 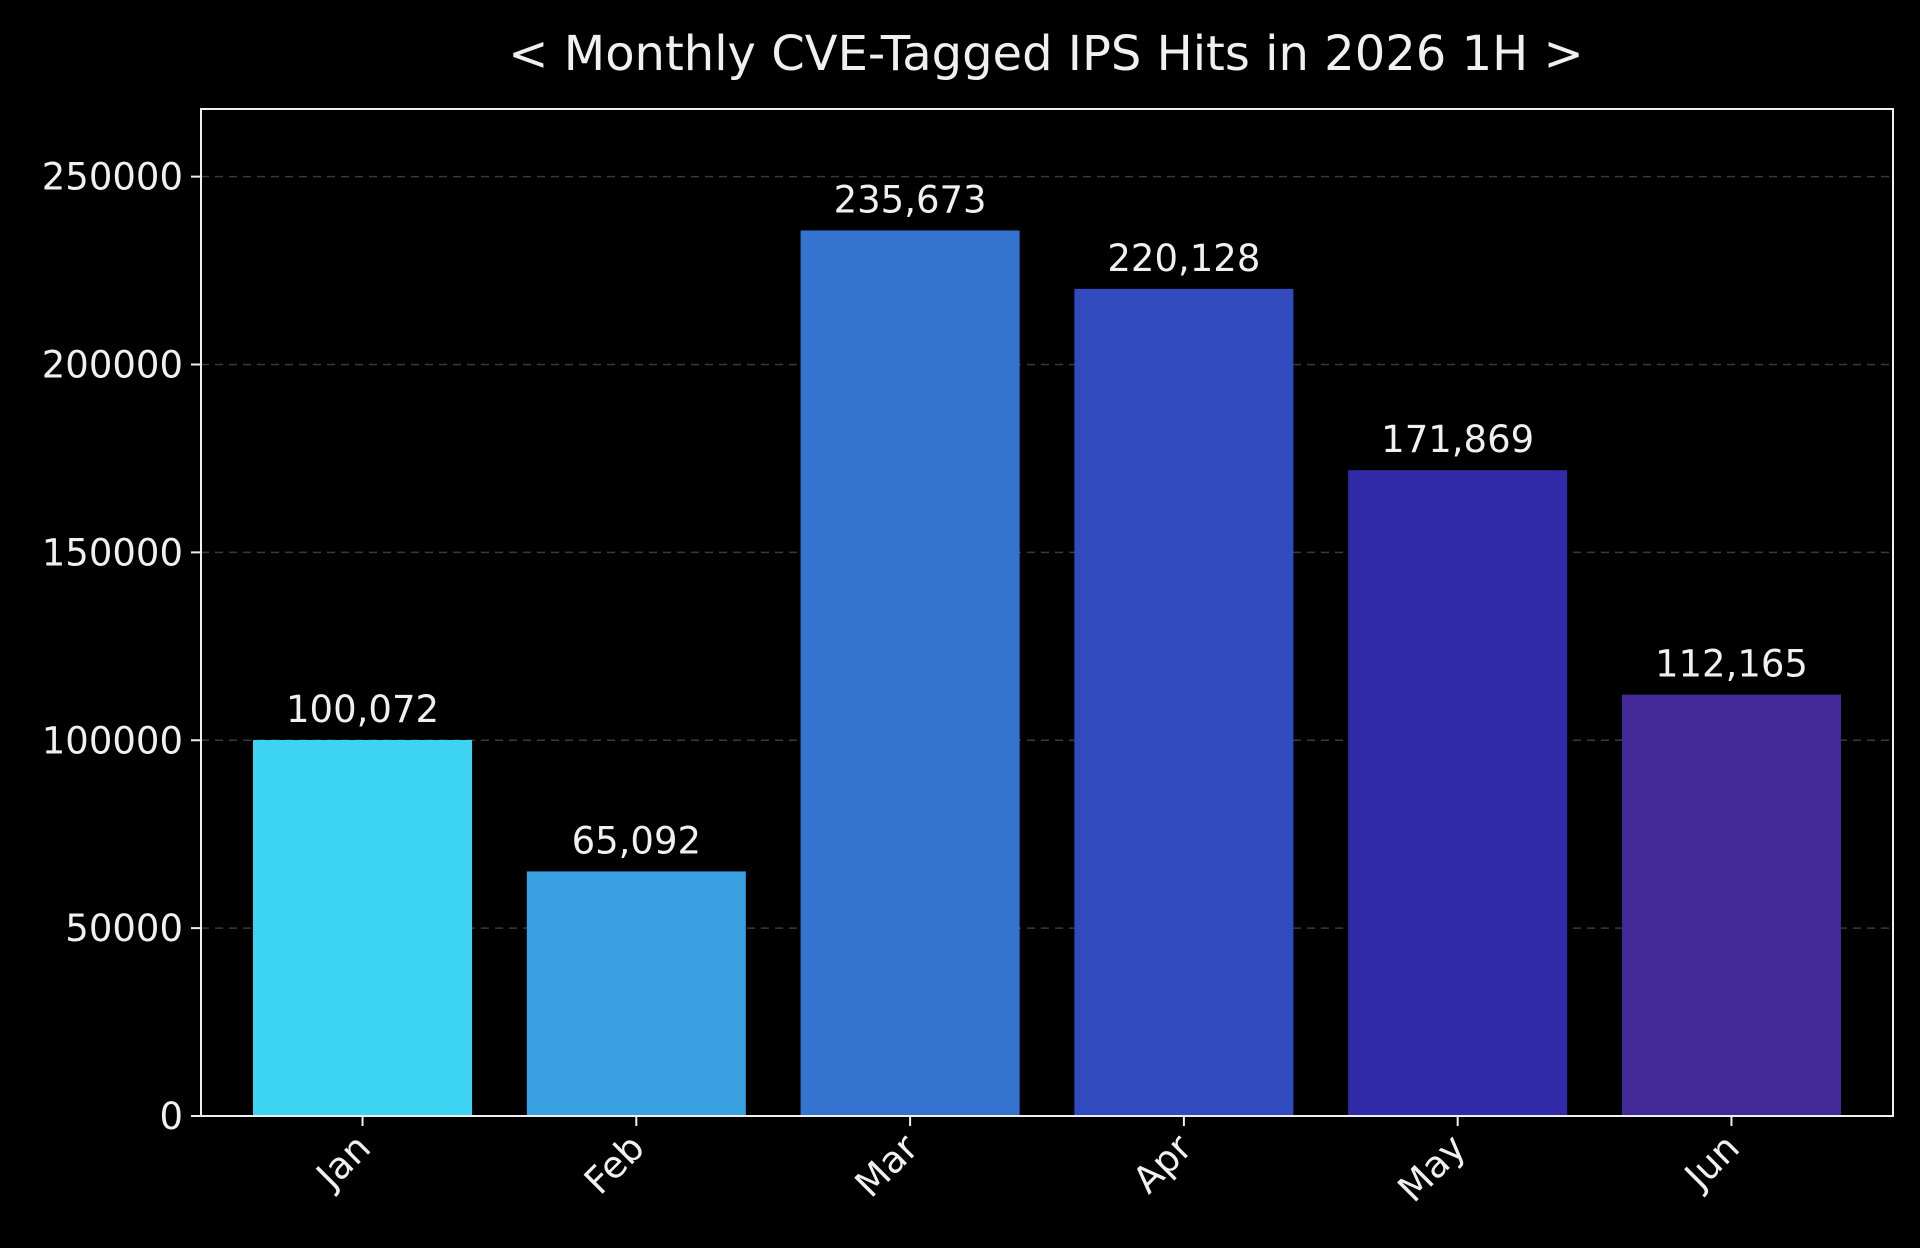 What do you see at coordinates (636, 993) in the screenshot?
I see `bar-feb` at bounding box center [636, 993].